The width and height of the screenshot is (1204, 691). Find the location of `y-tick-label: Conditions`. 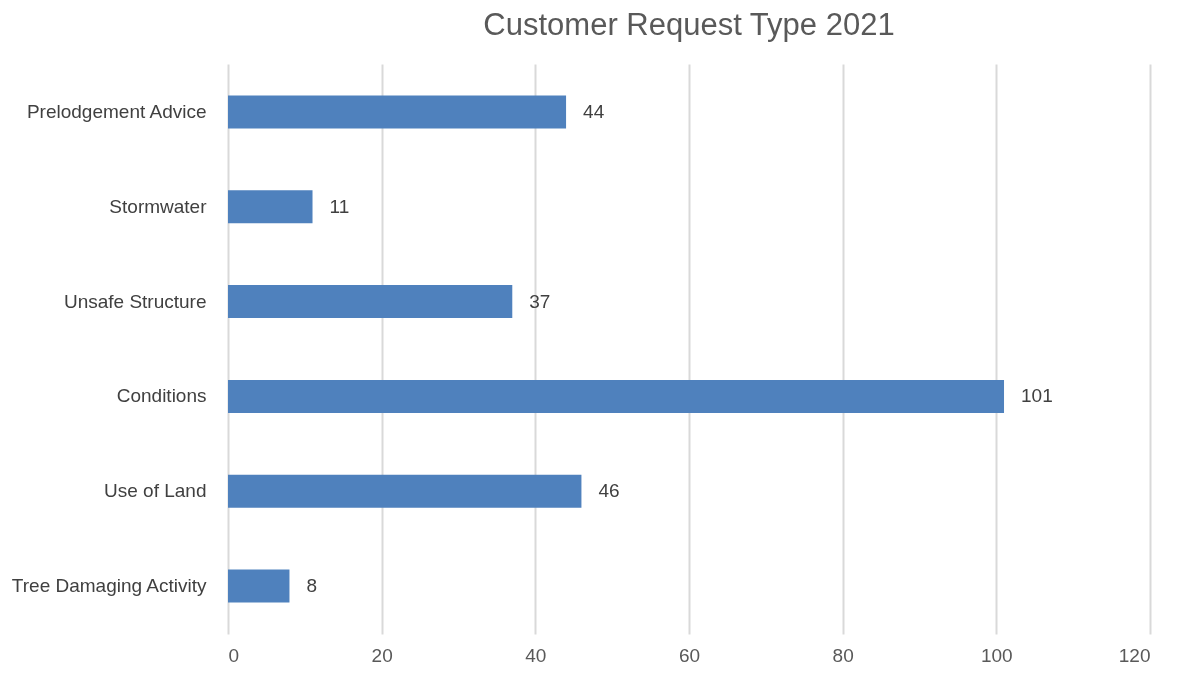

y-tick-label: Conditions is located at coordinates (161, 396).